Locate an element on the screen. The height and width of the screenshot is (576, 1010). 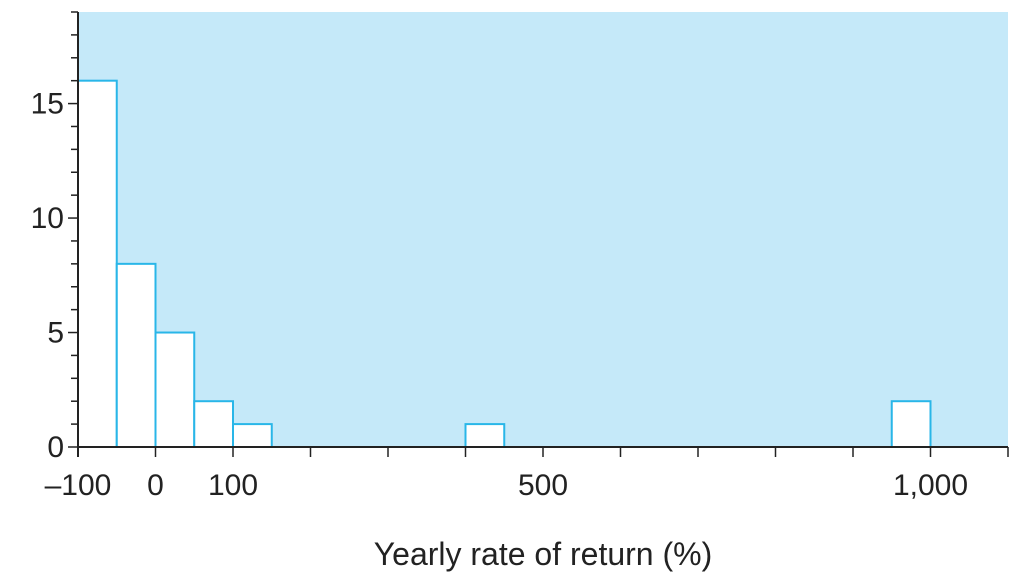
x-tick-label: 0 is located at coordinates (155, 485).